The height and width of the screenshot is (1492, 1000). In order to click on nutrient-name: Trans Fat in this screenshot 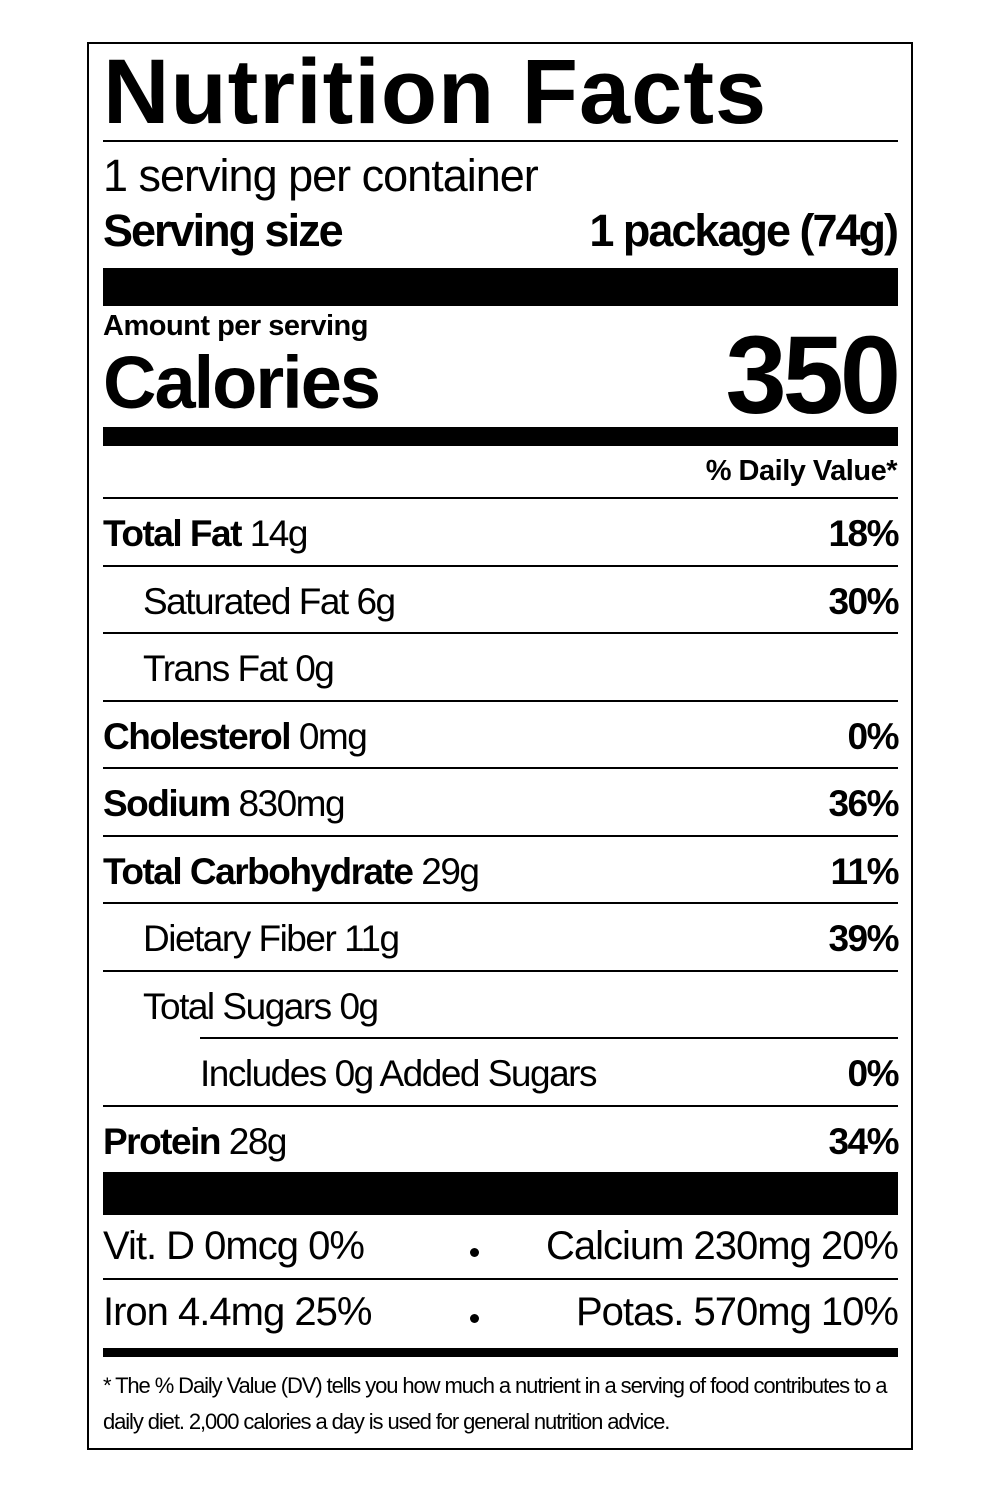, I will do `click(215, 668)`.